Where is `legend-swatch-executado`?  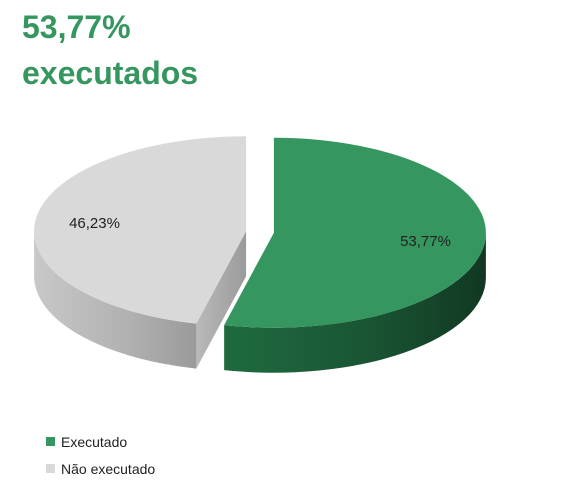
legend-swatch-executado is located at coordinates (50, 441).